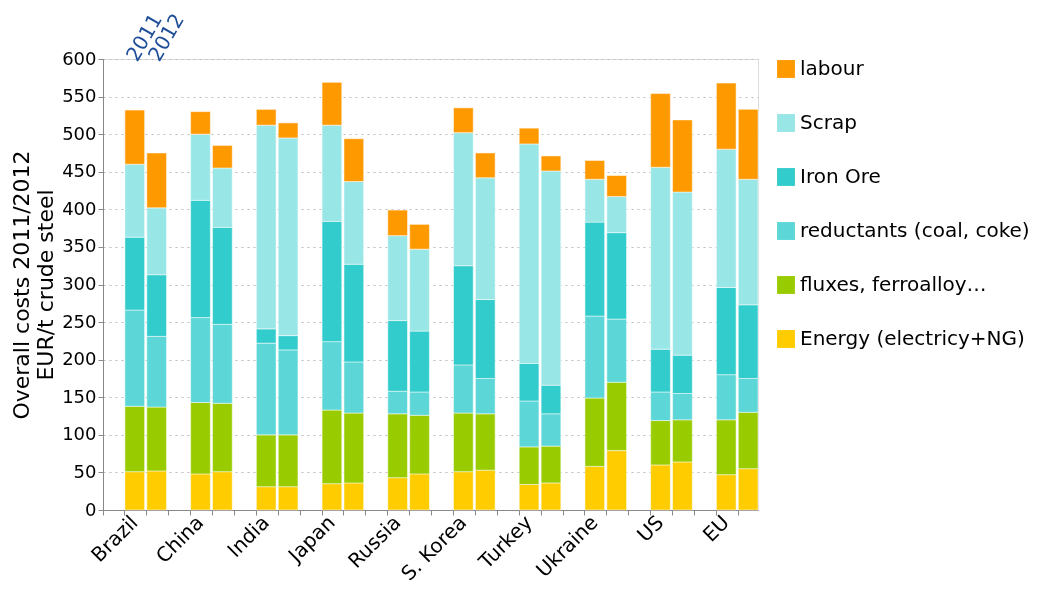 This screenshot has height=610, width=1064. What do you see at coordinates (840, 176) in the screenshot?
I see `legend-label: Iron Ore` at bounding box center [840, 176].